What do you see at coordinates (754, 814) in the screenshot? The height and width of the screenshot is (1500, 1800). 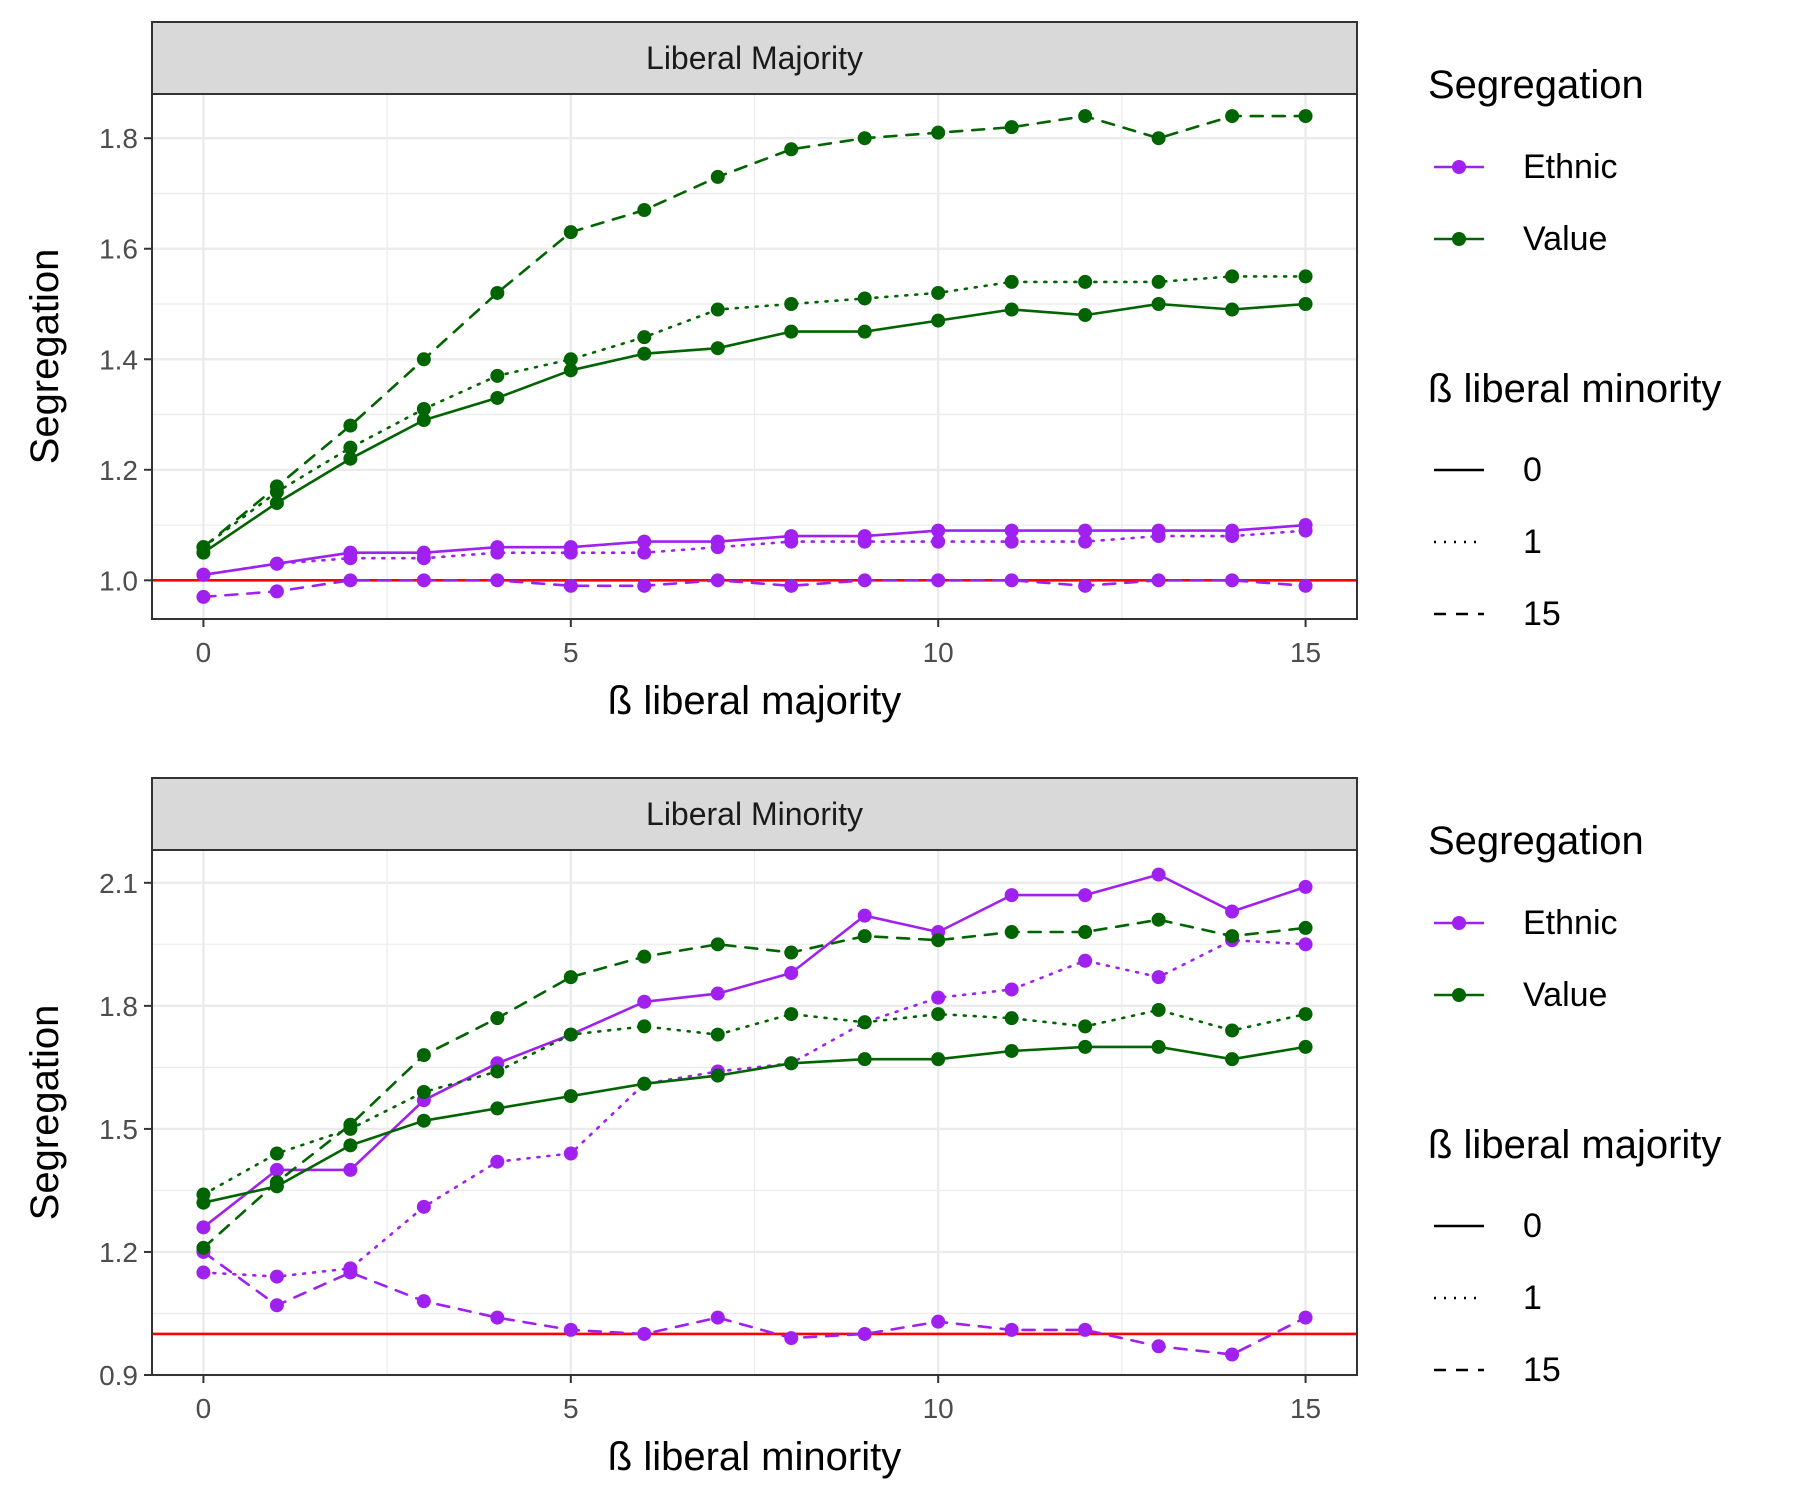 I see `facet-strip` at bounding box center [754, 814].